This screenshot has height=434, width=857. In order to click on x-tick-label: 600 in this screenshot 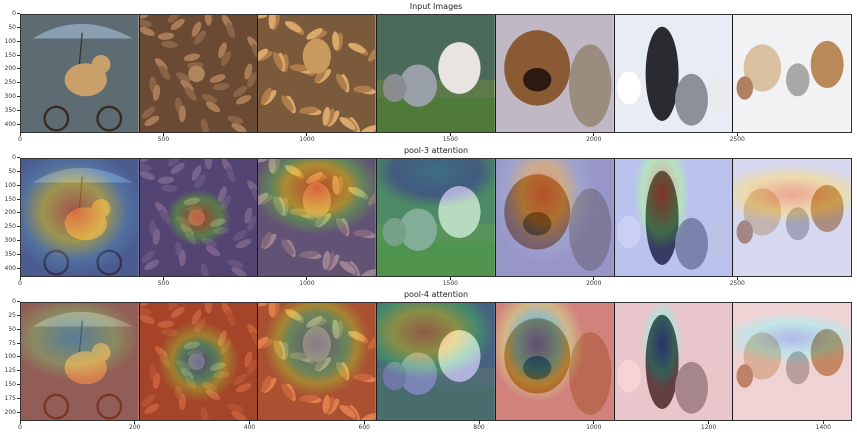, I will do `click(364, 426)`.